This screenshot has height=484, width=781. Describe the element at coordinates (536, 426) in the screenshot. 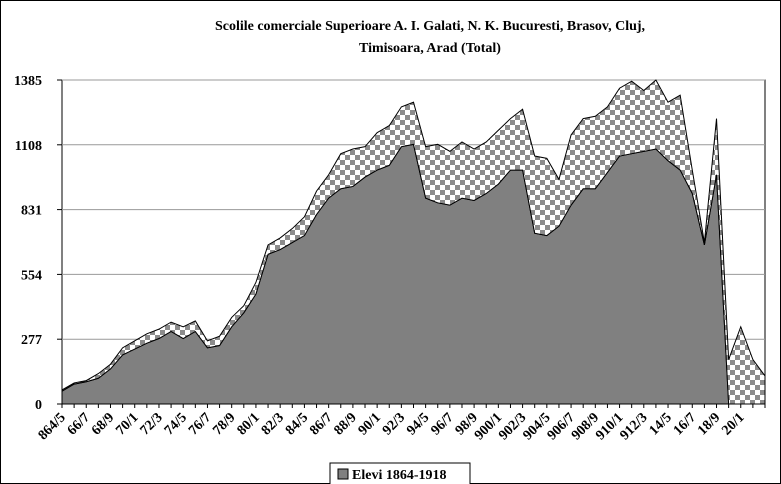

I see `x-tick-label: 904/5` at that location.